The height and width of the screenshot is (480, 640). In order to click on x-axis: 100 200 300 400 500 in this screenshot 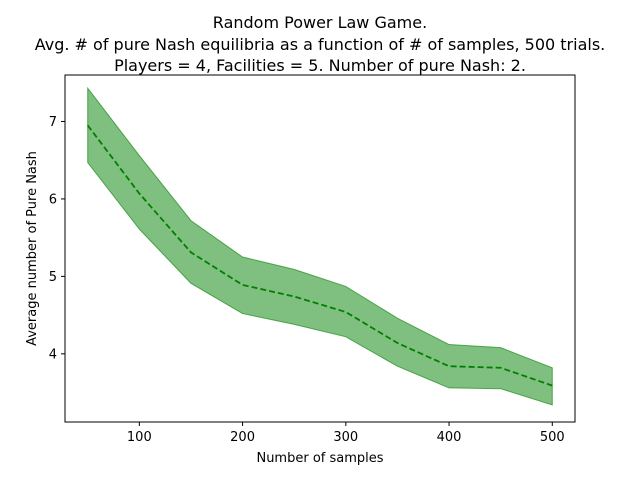, I will do `click(346, 433)`.